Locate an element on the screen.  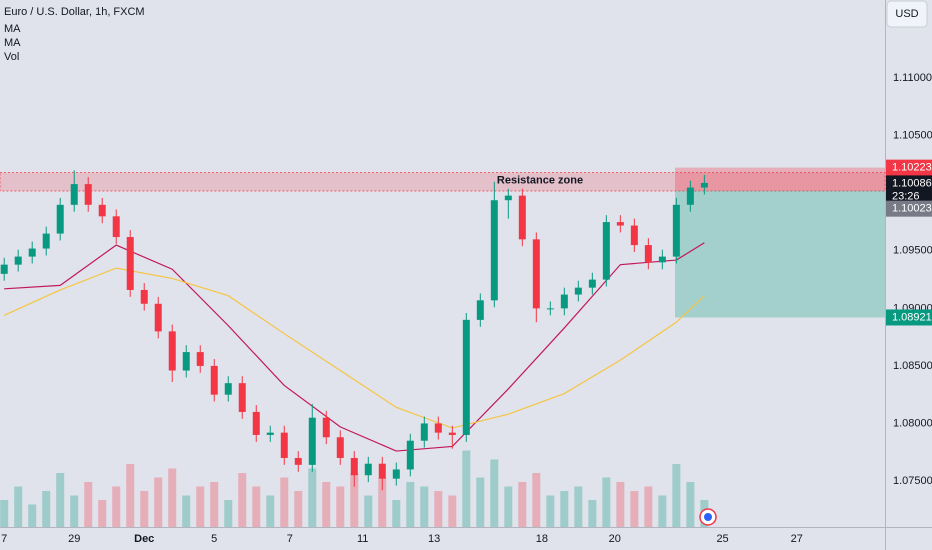
symbol-title: Euro / U.S. Dollar, 1h, FXCM is located at coordinates (74, 12).